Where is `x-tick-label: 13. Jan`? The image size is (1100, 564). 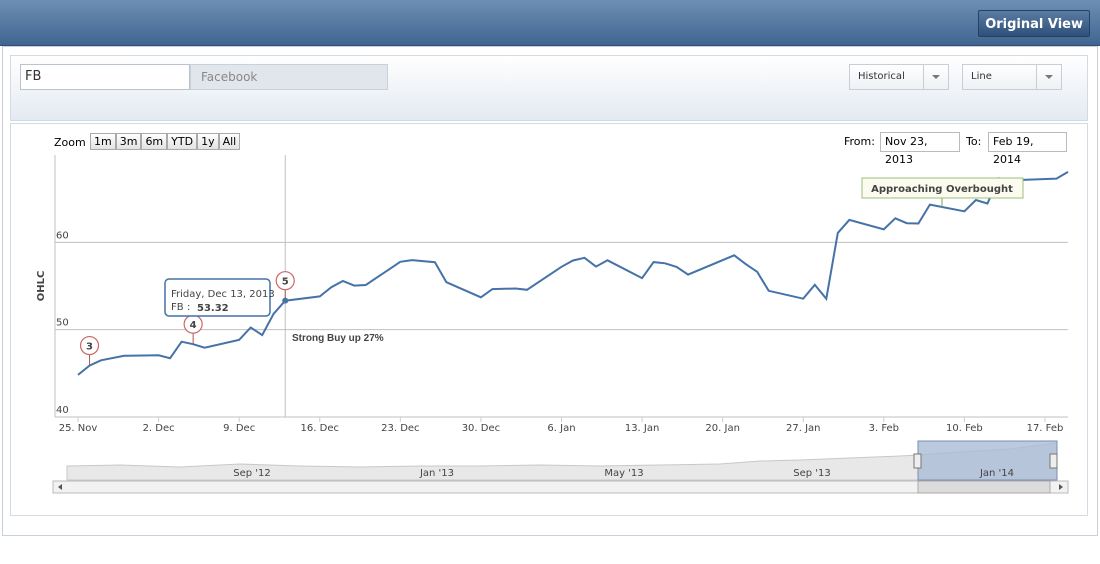 x-tick-label: 13. Jan is located at coordinates (642, 428).